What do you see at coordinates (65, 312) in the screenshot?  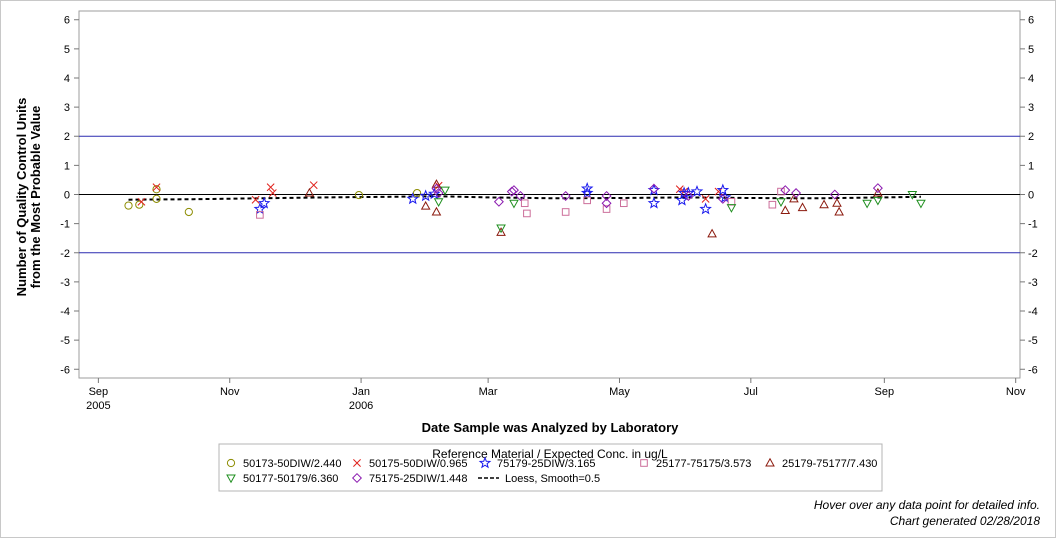 I see `y-tick-label-left: -4` at bounding box center [65, 312].